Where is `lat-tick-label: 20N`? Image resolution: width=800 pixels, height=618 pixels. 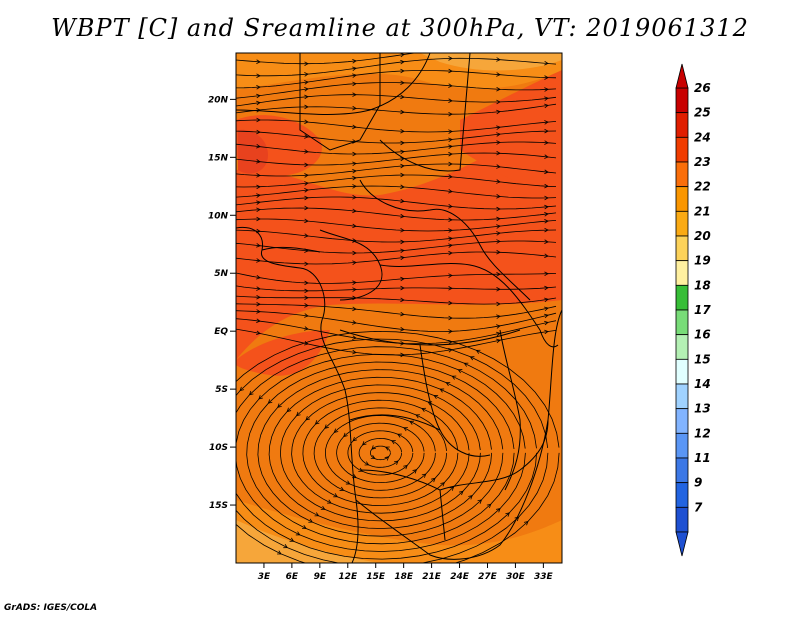
lat-tick-label: 20N is located at coordinates (218, 100).